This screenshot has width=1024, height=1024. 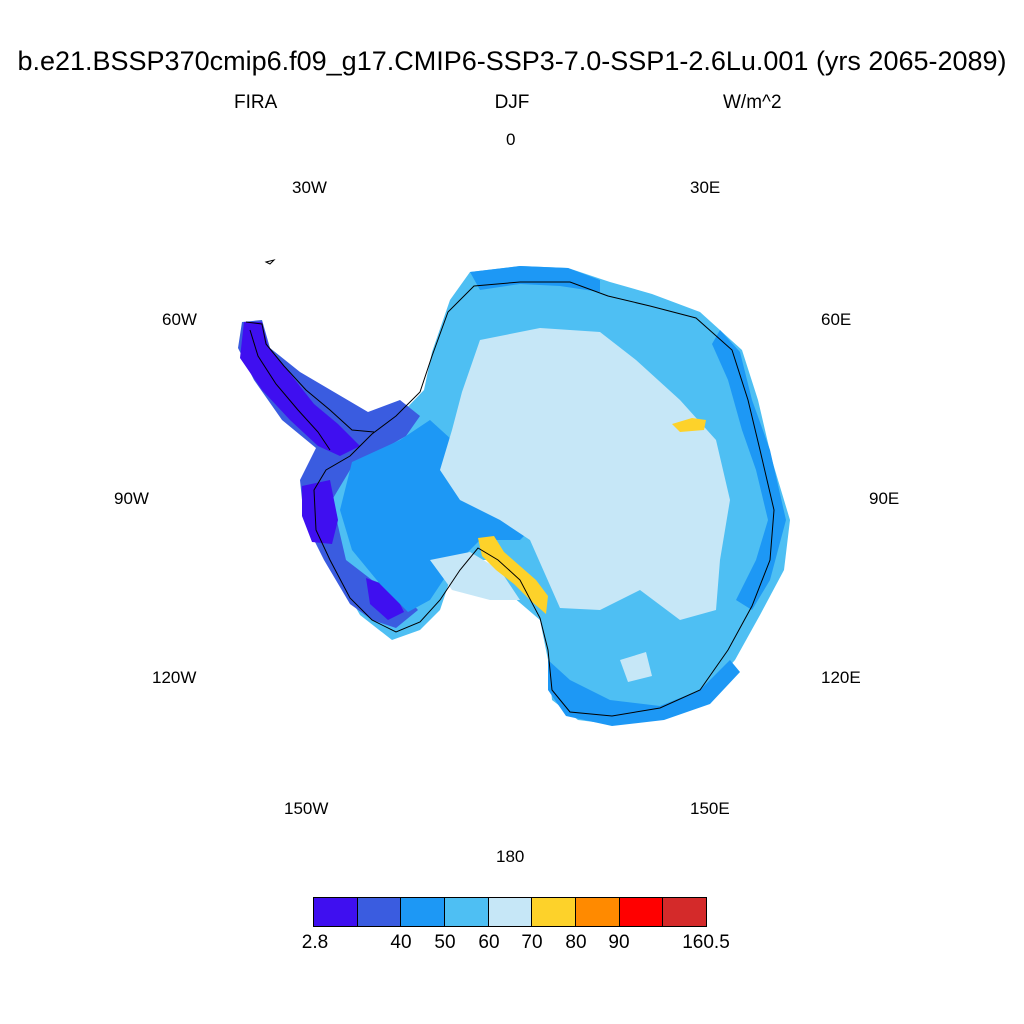 What do you see at coordinates (636, 667) in the screenshot?
I see `amery-patch-pale` at bounding box center [636, 667].